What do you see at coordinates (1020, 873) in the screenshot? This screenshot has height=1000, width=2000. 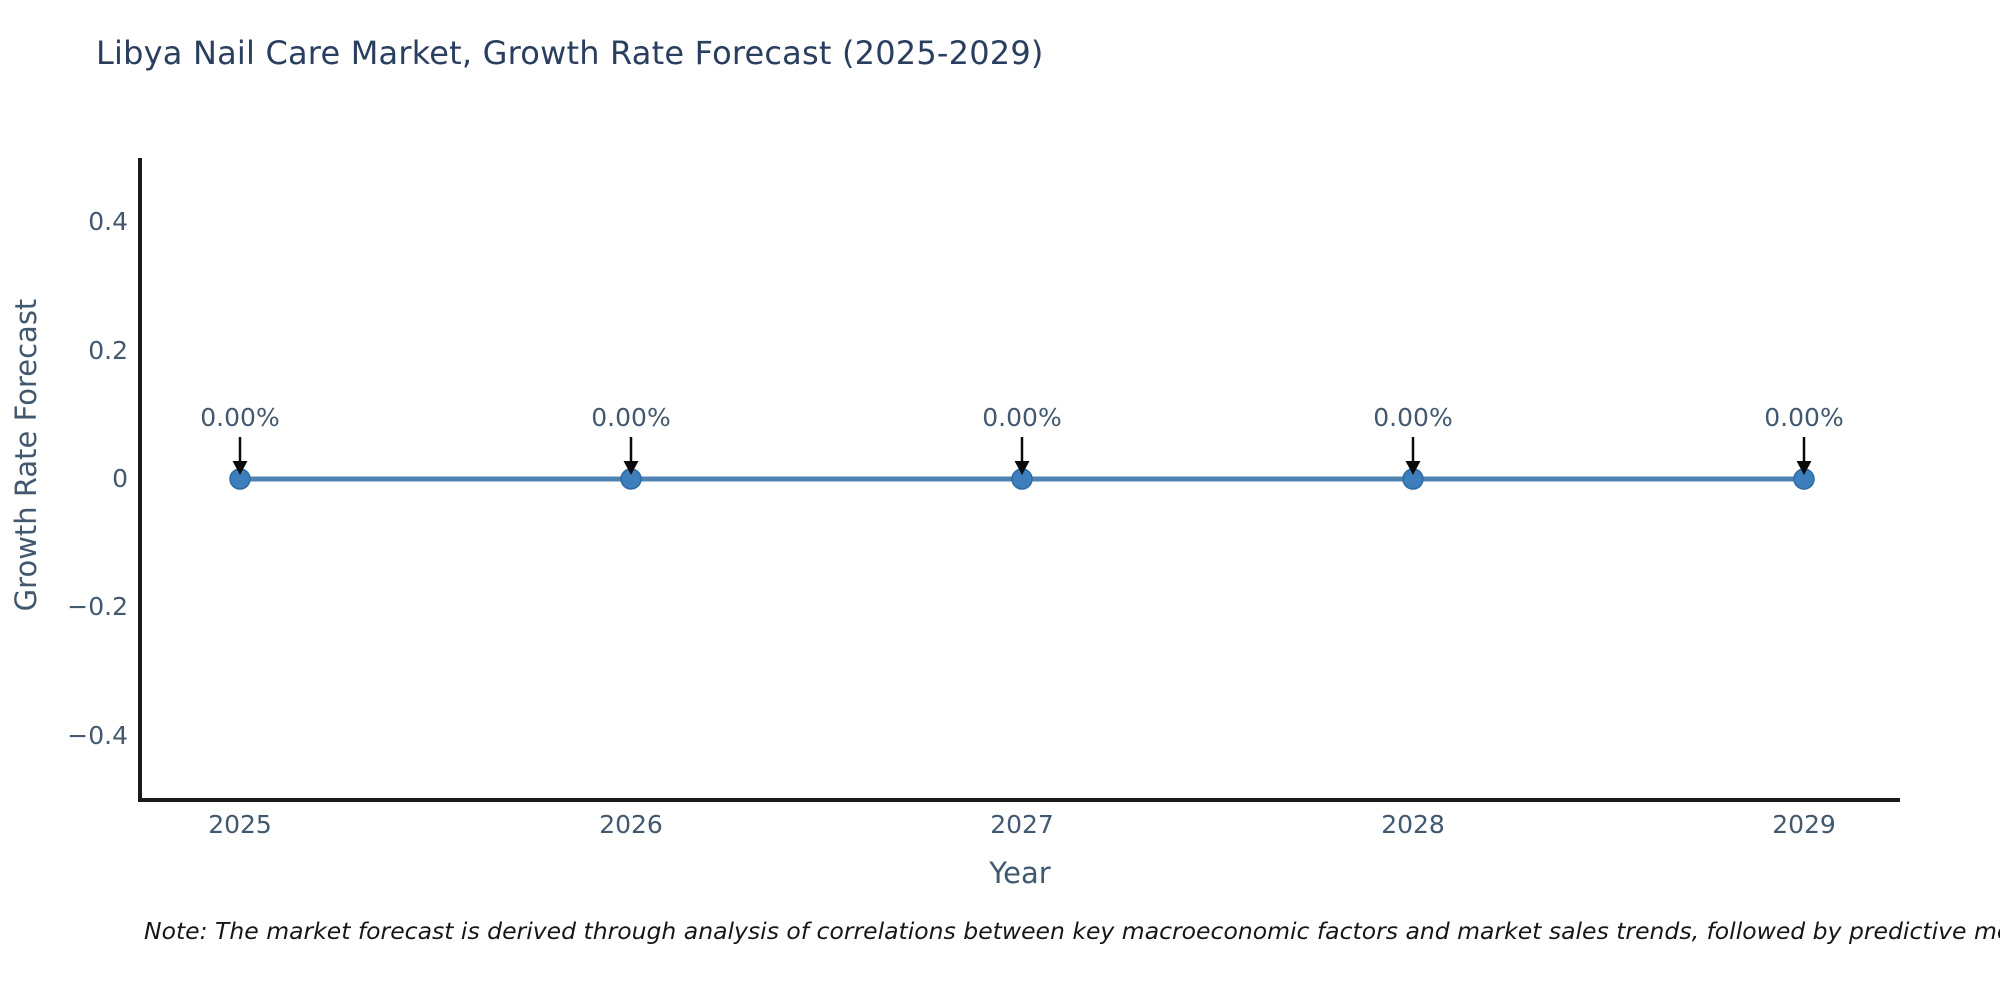 I see `x-axis-title: Year` at bounding box center [1020, 873].